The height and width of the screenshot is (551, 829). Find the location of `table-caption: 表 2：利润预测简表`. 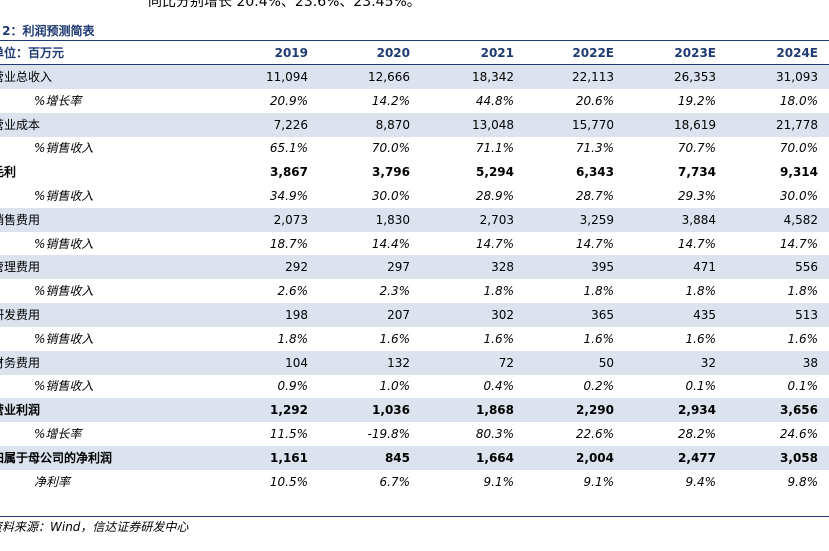

table-caption: 表 2：利润预测简表 is located at coordinates (47, 31).